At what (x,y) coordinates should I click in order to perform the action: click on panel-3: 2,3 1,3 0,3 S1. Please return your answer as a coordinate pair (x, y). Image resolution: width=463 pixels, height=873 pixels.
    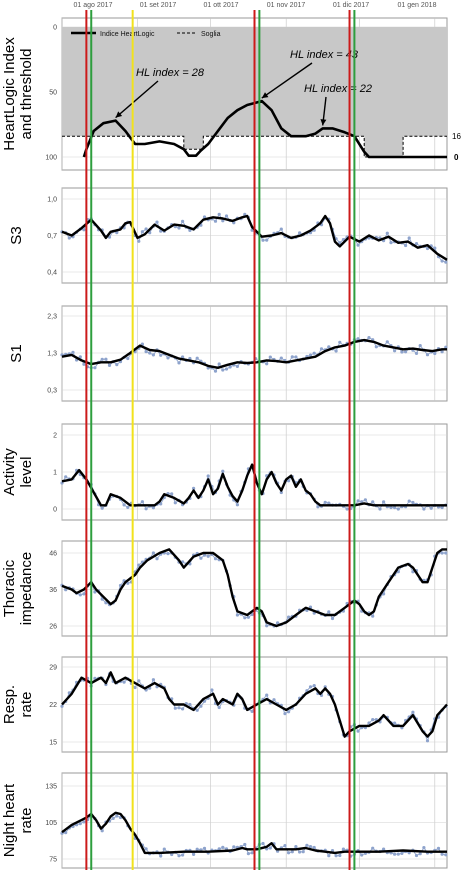
    Looking at the image, I should click on (228, 353).